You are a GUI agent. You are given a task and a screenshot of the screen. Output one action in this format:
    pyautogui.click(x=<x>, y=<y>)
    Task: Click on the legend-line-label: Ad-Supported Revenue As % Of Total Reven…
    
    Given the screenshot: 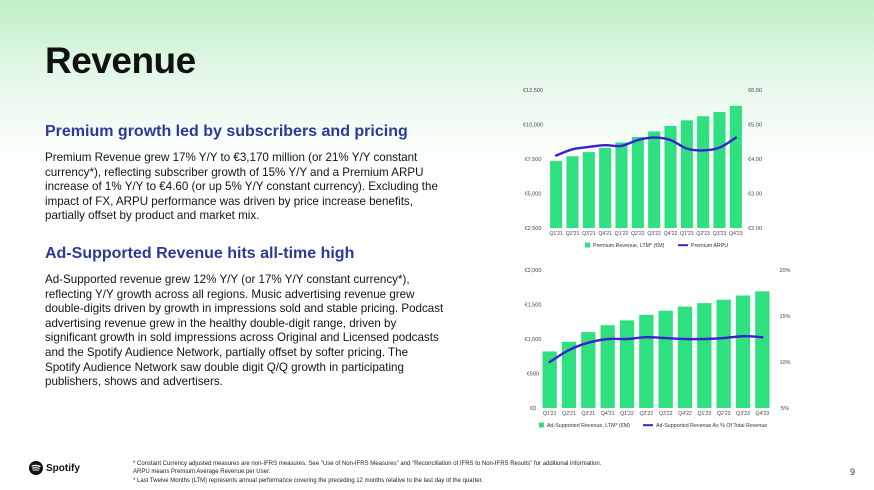 What is the action you would take?
    pyautogui.click(x=711, y=426)
    